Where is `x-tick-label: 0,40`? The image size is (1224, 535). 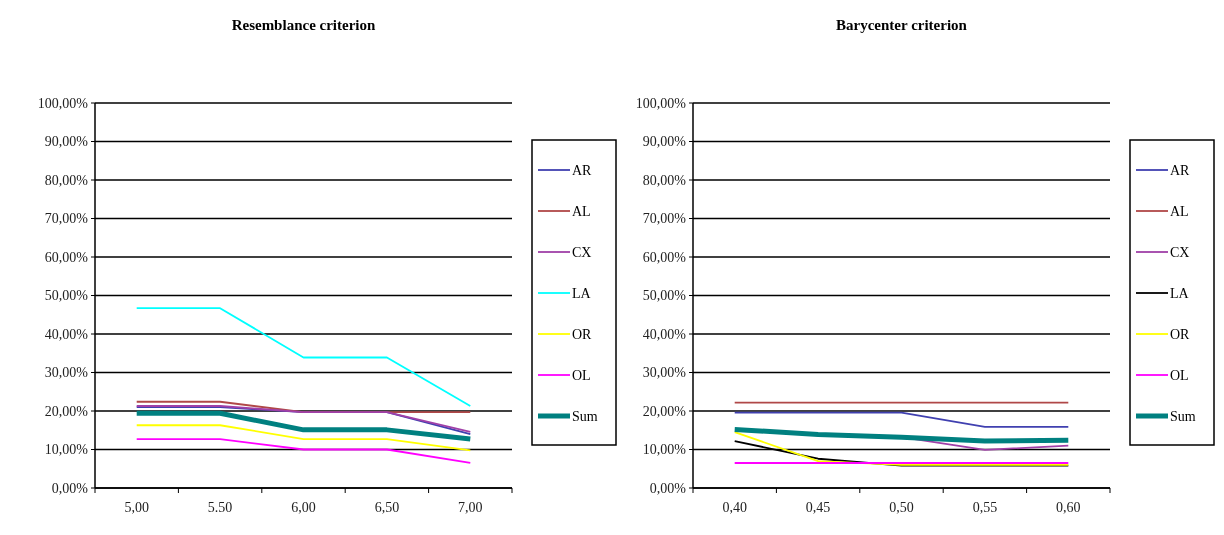
x-tick-label: 0,40 is located at coordinates (734, 507).